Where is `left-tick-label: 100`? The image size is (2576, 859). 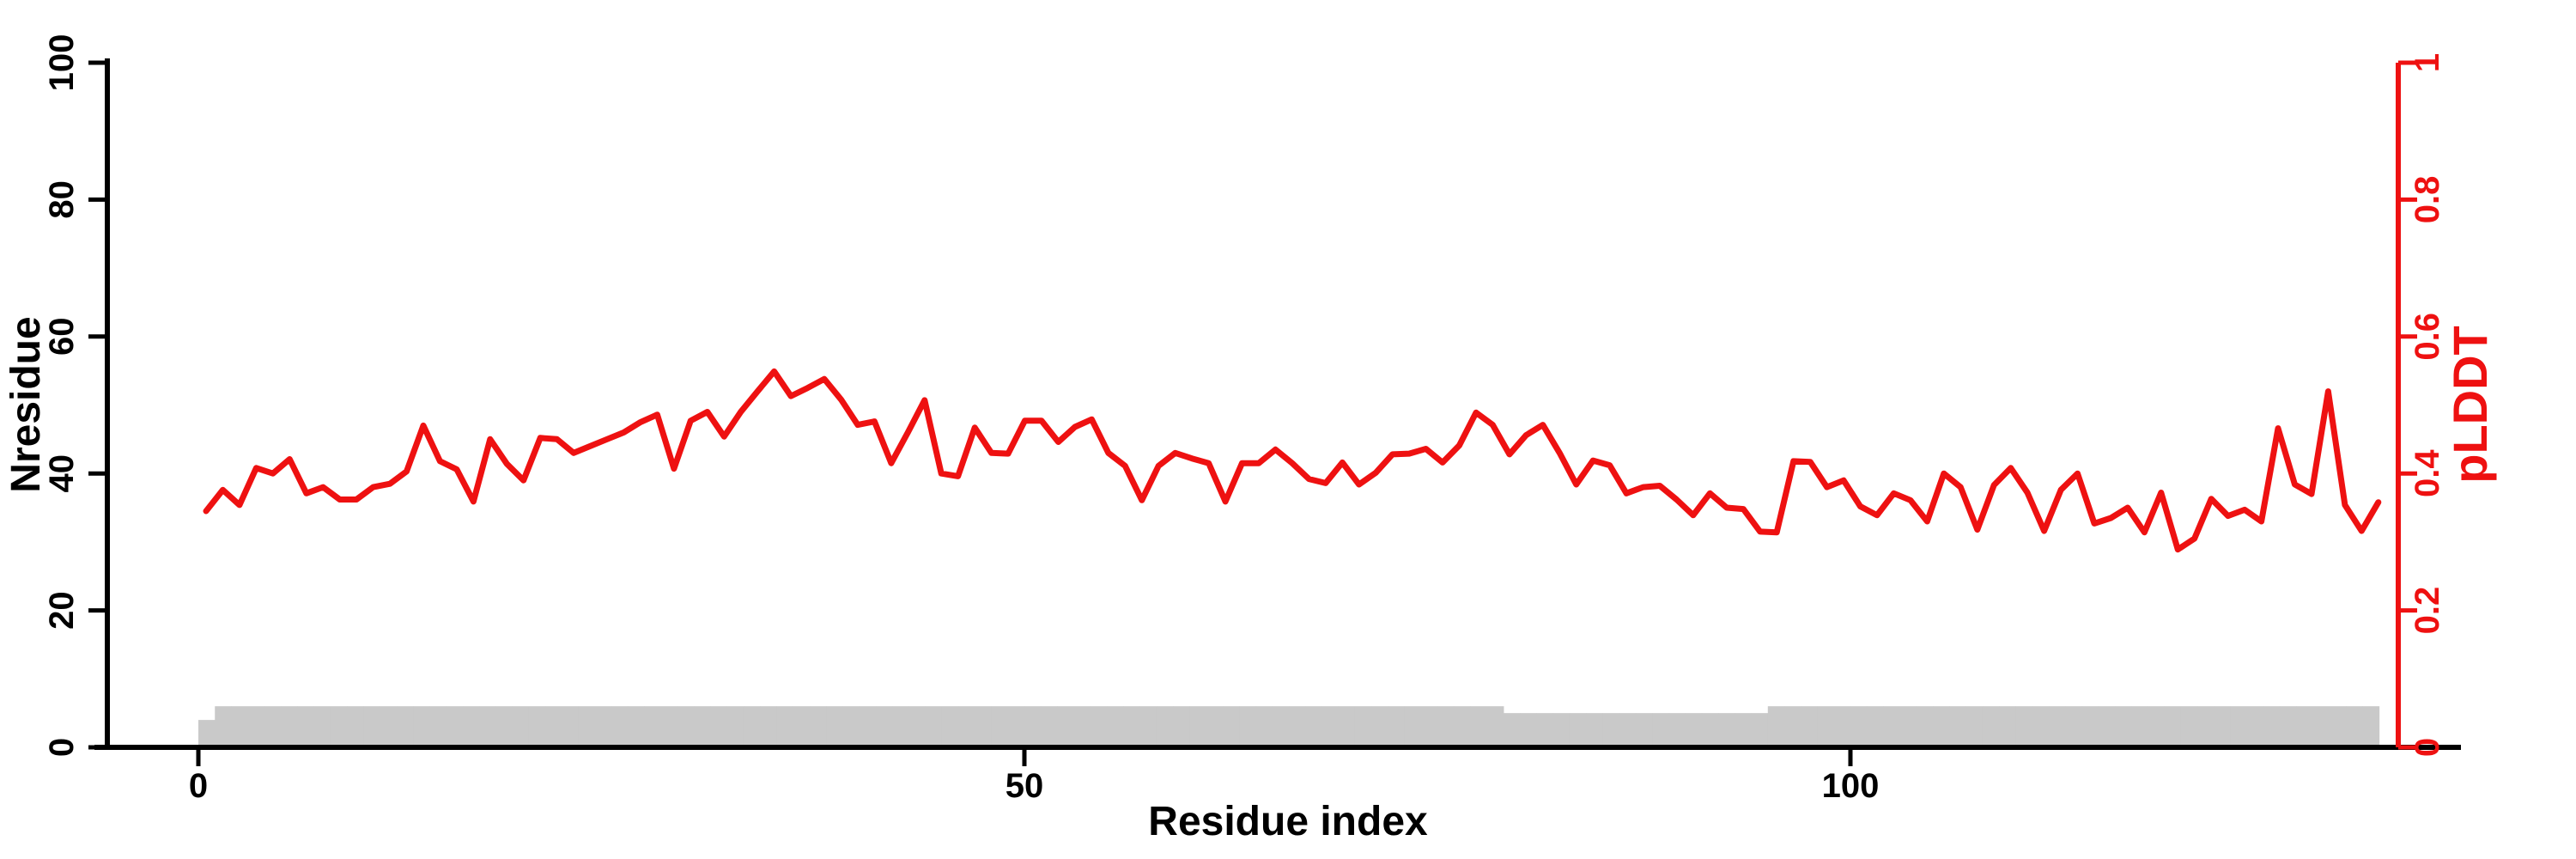
left-tick-label: 100 is located at coordinates (62, 63).